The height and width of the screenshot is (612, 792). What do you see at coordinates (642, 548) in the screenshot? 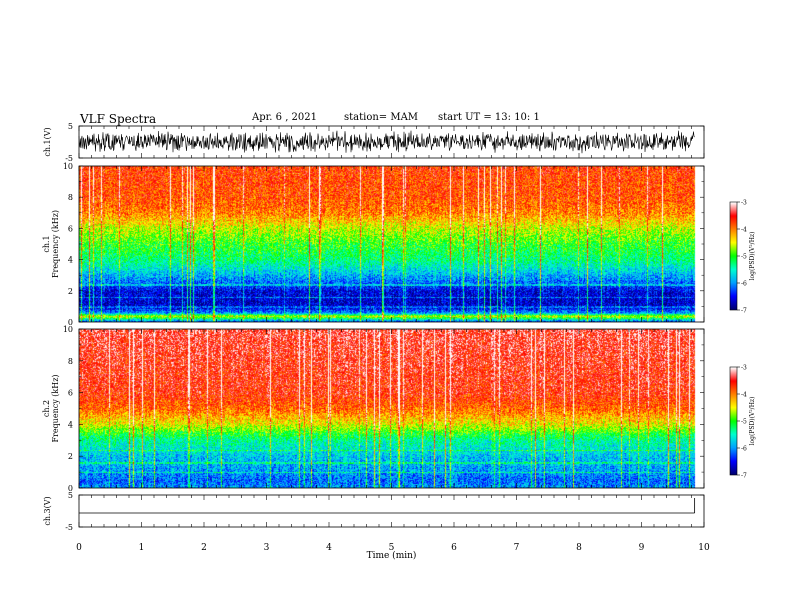
I see `x-tick-label: 9` at bounding box center [642, 548].